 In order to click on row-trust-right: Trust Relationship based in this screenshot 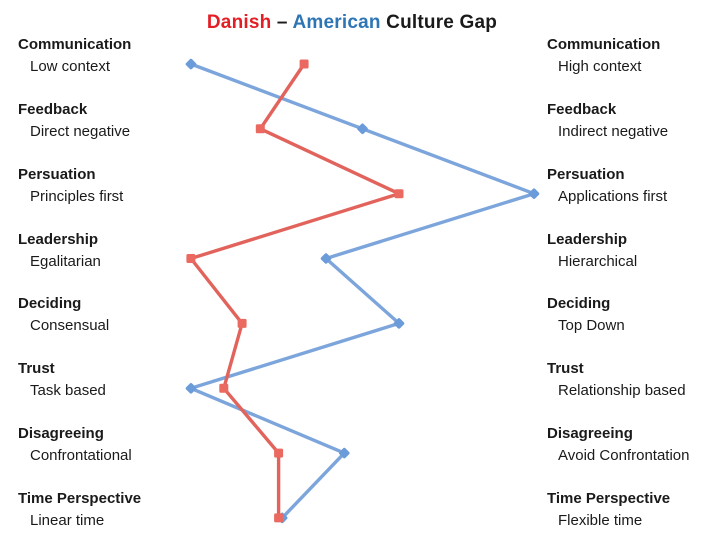, I will do `click(633, 380)`.